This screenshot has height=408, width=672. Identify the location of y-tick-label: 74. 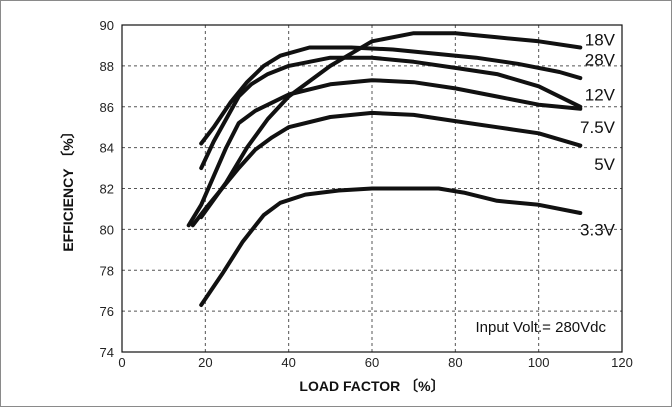
(107, 352).